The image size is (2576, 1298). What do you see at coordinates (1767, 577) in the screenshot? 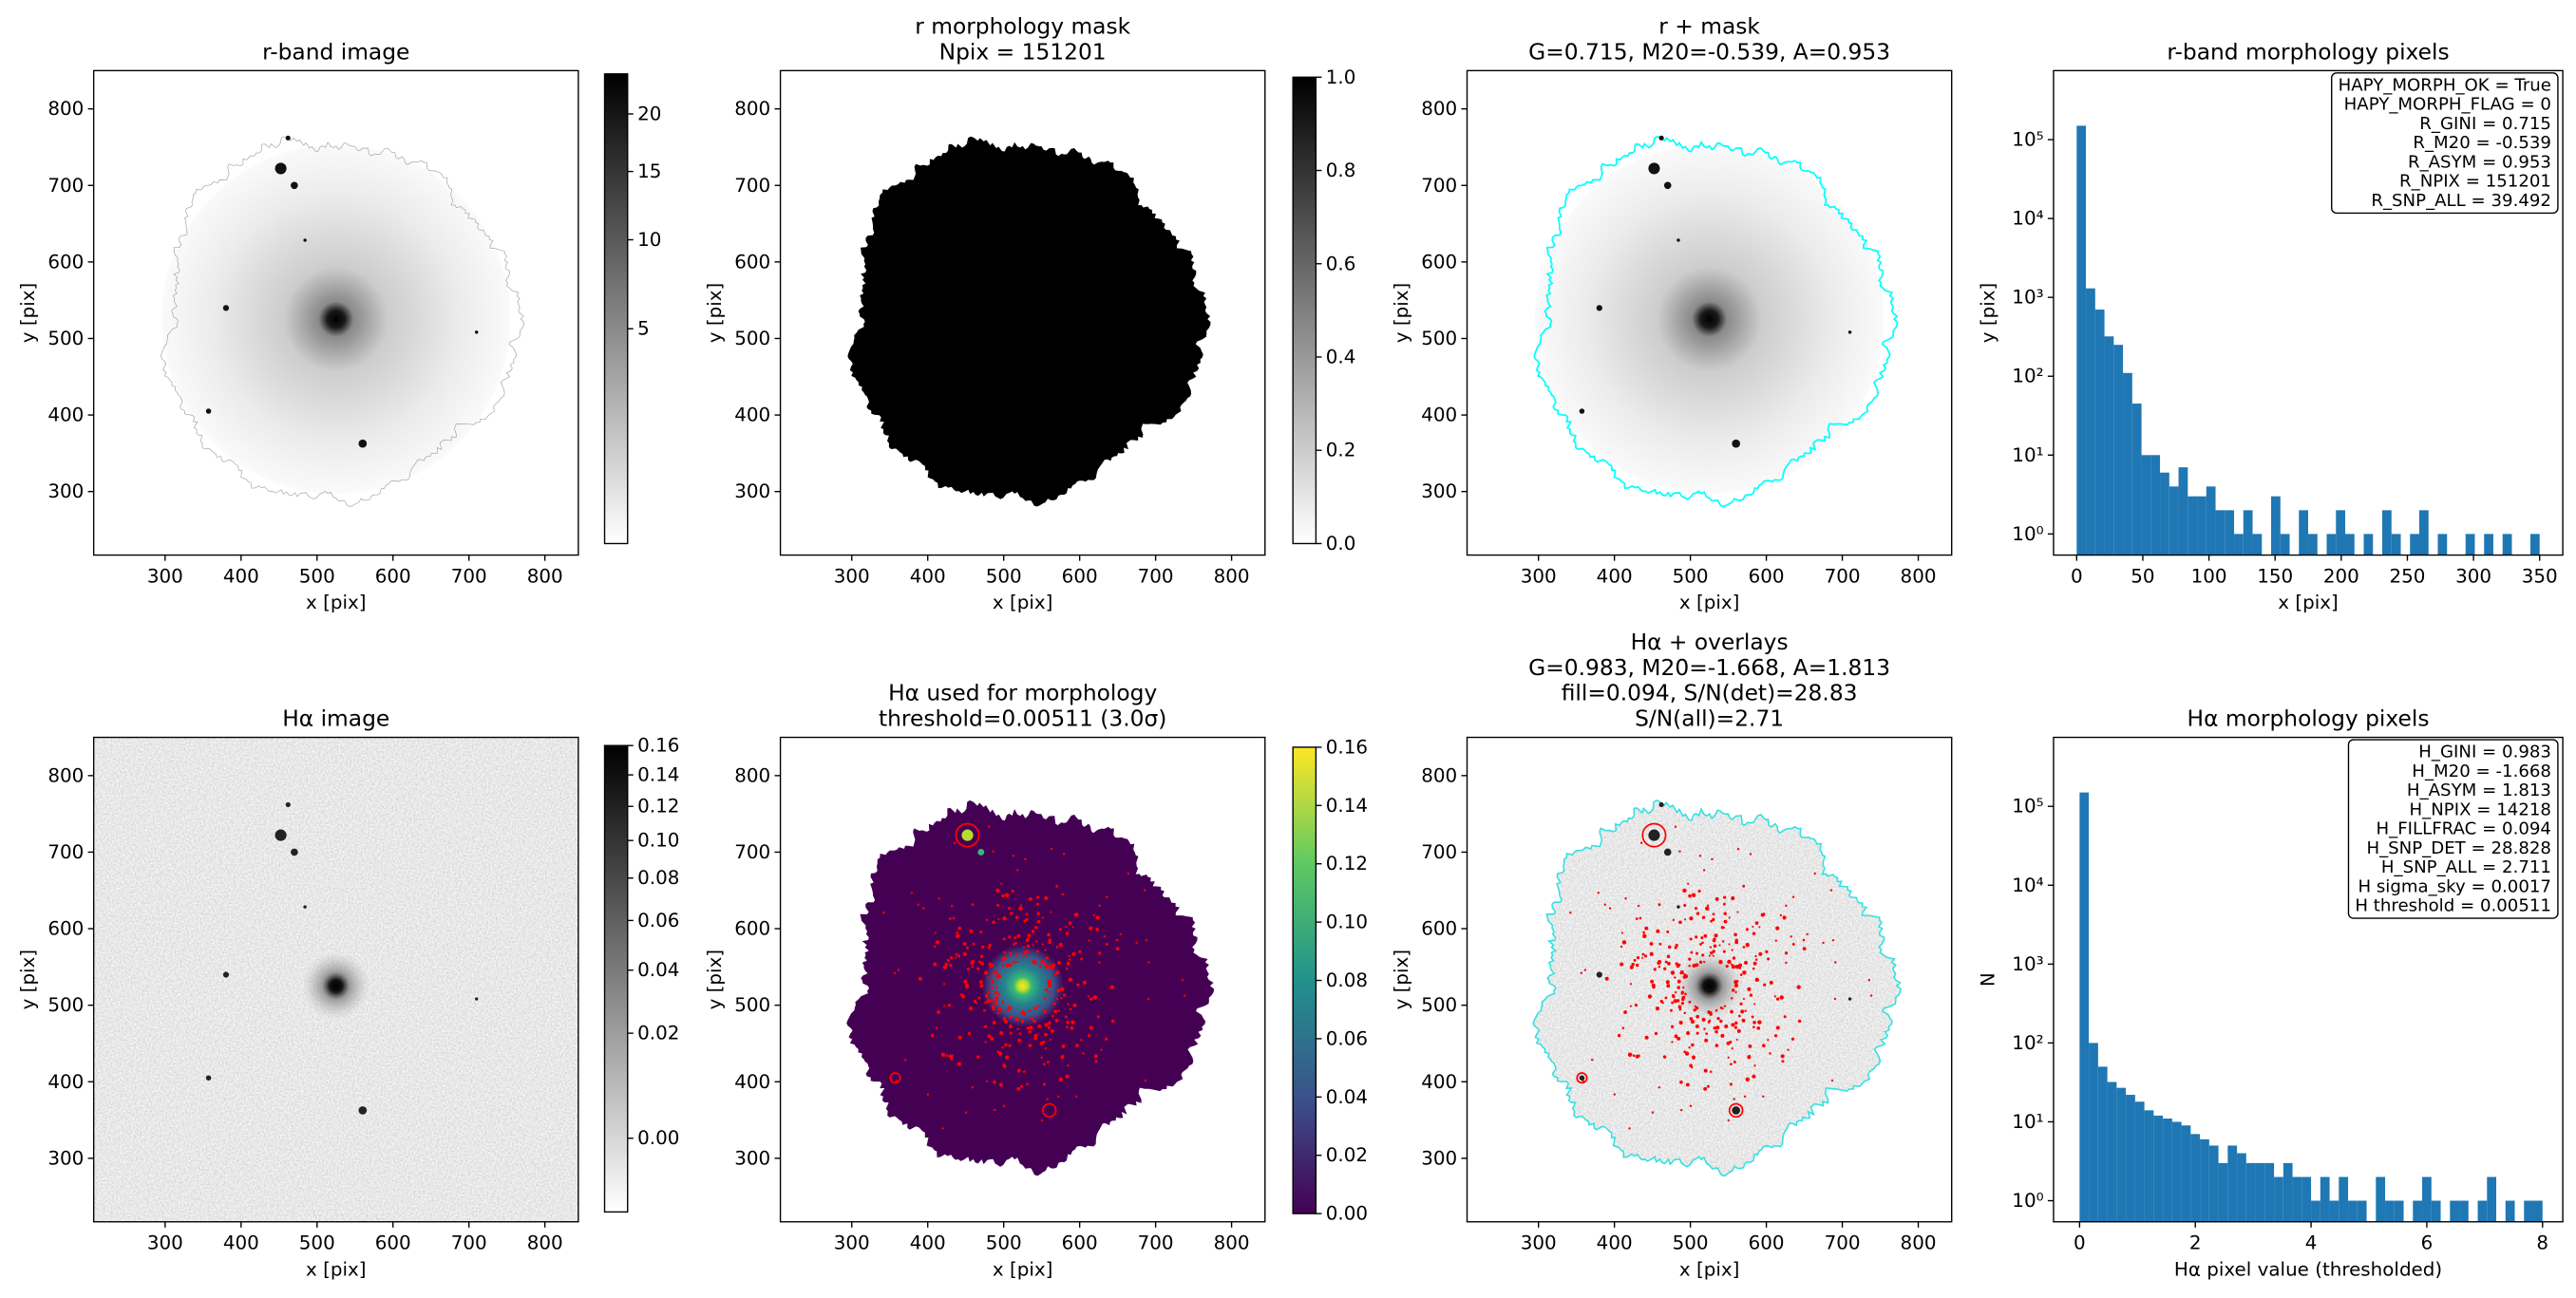
I see `x-tick-label: 600` at bounding box center [1767, 577].